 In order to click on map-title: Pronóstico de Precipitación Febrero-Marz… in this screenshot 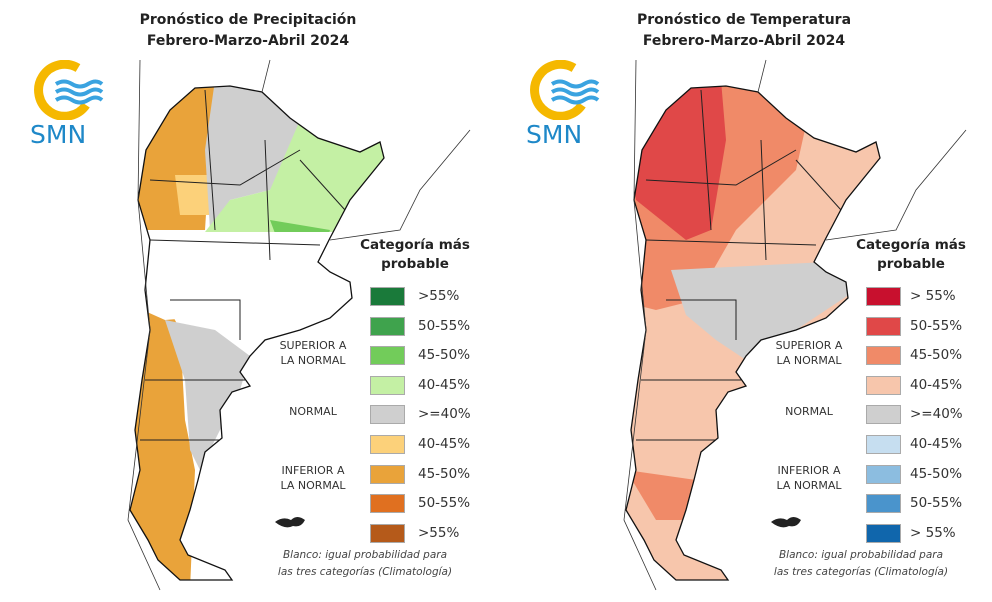, I will do `click(248, 31)`.